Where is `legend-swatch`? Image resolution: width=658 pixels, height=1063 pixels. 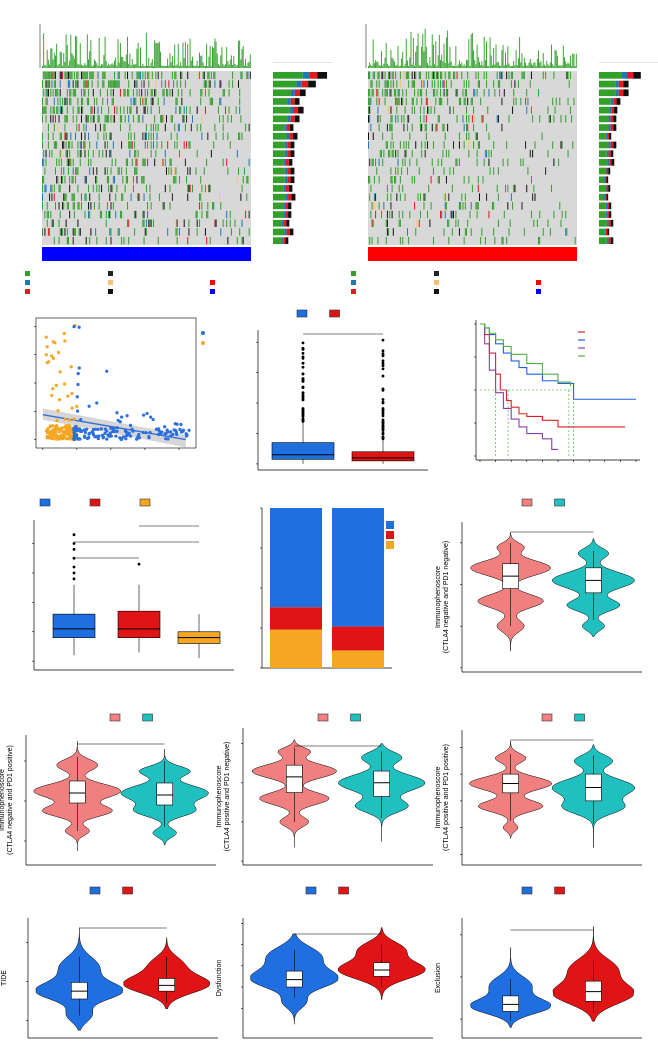 legend-swatch is located at coordinates (147, 717).